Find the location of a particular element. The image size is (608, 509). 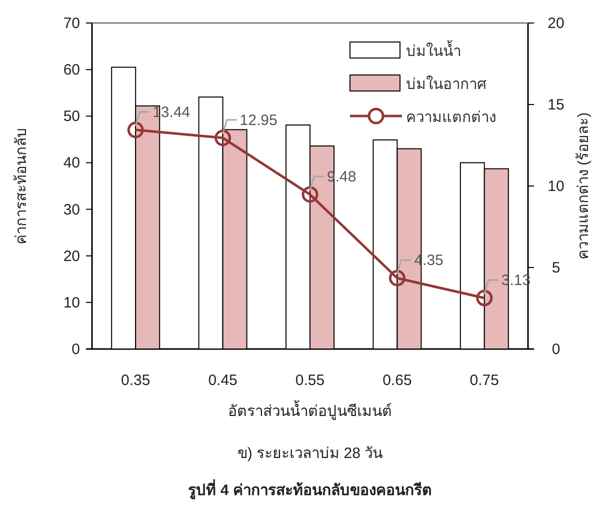

y-tick-label: 60 is located at coordinates (71, 70).